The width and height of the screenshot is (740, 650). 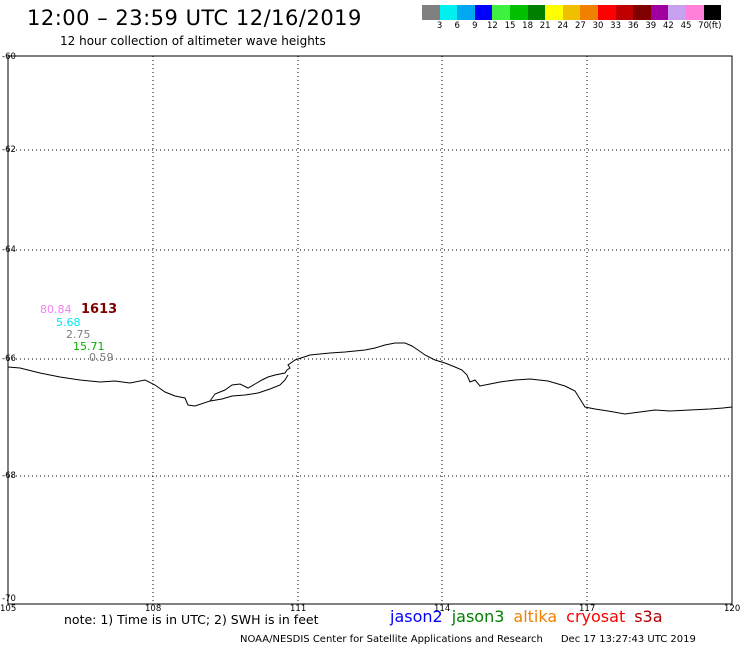 I want to click on wave-height-legend: 3 6 9 12 15 18 21 24 27 30 33 36 39 42 45 70 (ft), so click(x=571, y=18).